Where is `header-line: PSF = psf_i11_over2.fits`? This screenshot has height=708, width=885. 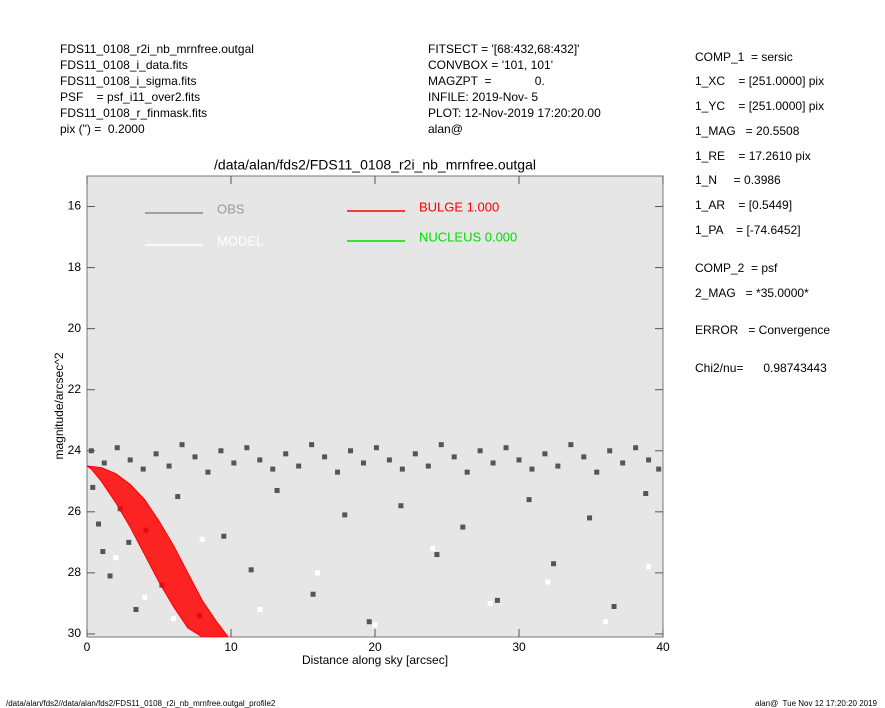 header-line: PSF = psf_i11_over2.fits is located at coordinates (130, 97).